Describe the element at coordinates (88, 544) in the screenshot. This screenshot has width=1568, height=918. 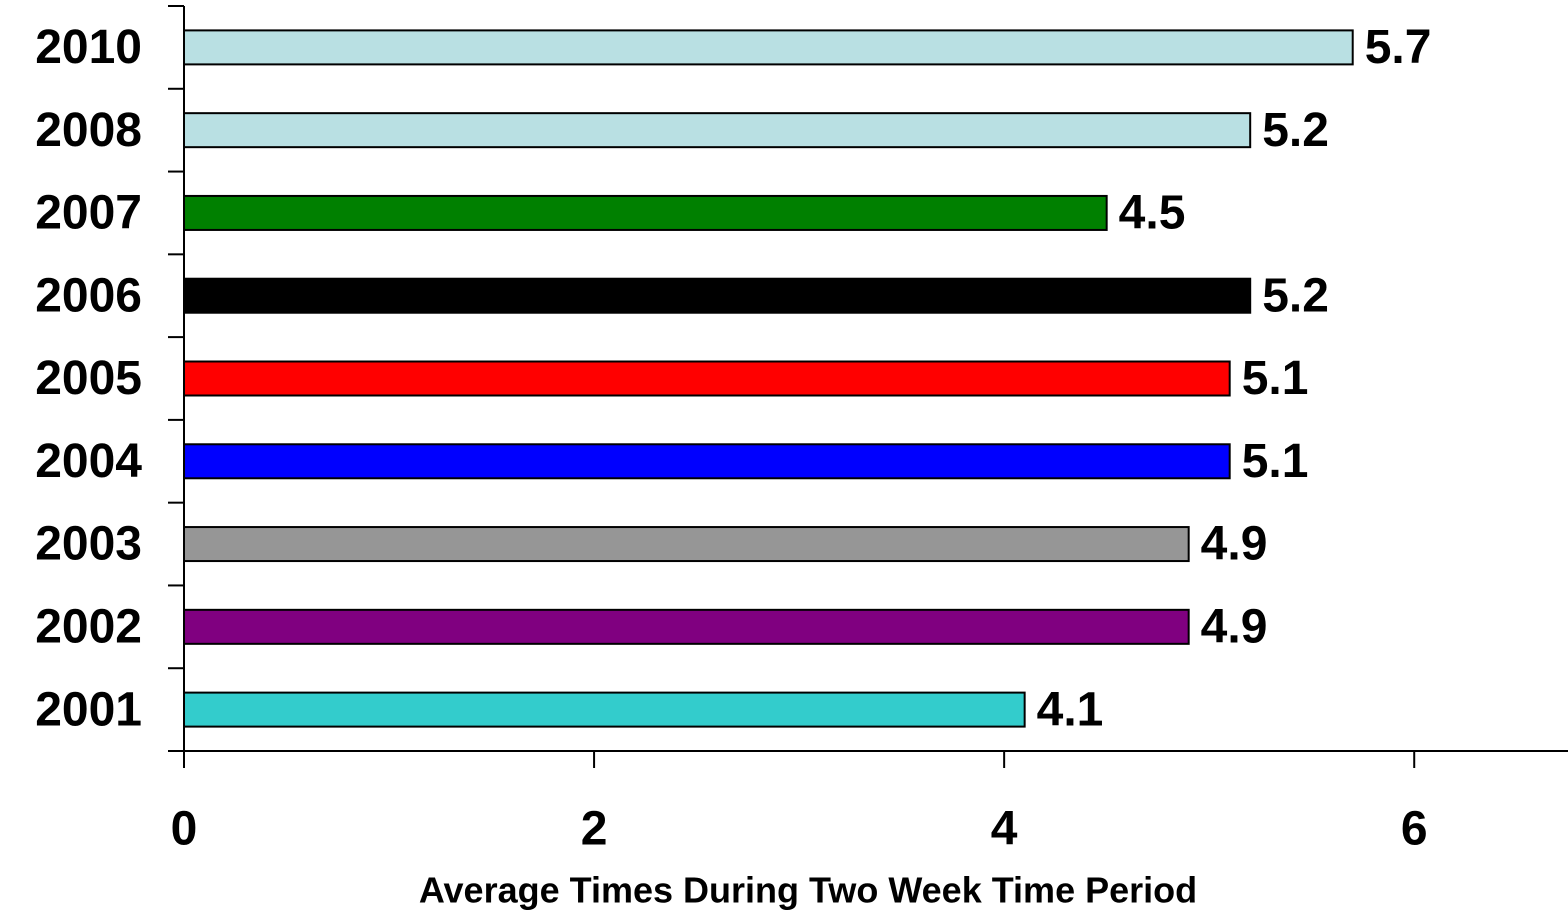
I see `y-tick-label: 2003` at that location.